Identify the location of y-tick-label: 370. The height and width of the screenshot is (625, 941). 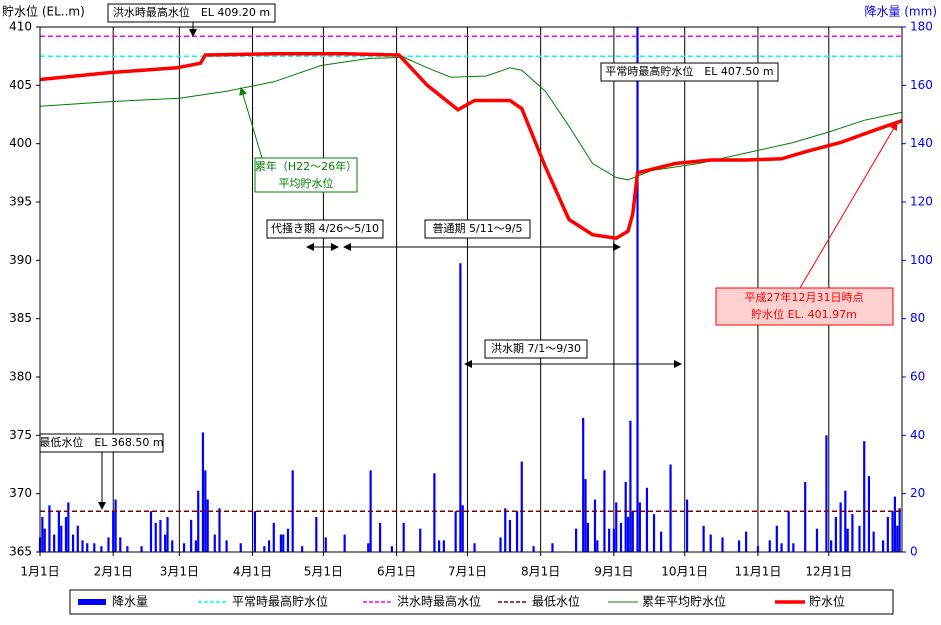
(20, 493).